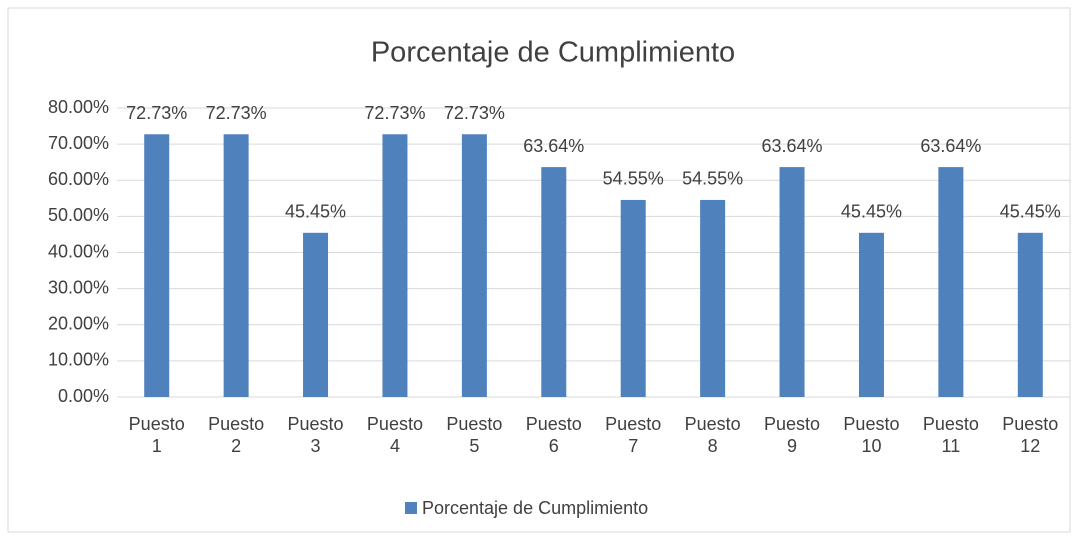  Describe the element at coordinates (236, 435) in the screenshot. I see `x-tick-label: Puesto 2` at that location.